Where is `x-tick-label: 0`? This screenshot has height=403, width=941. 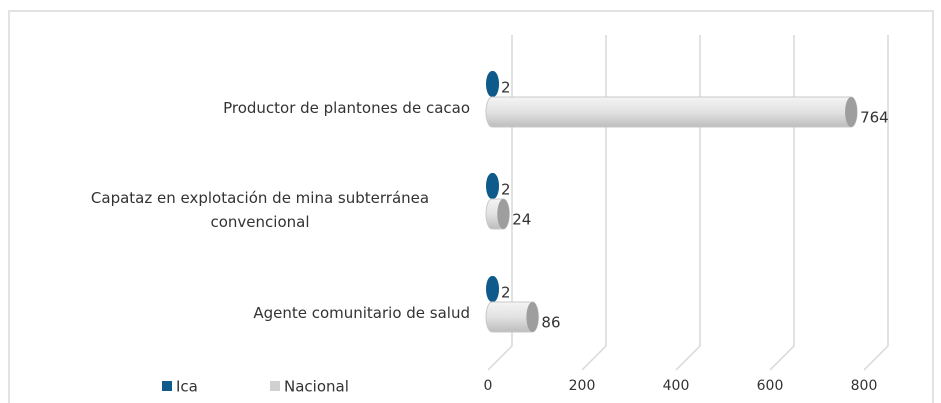
x-tick-label: 0 is located at coordinates (488, 386).